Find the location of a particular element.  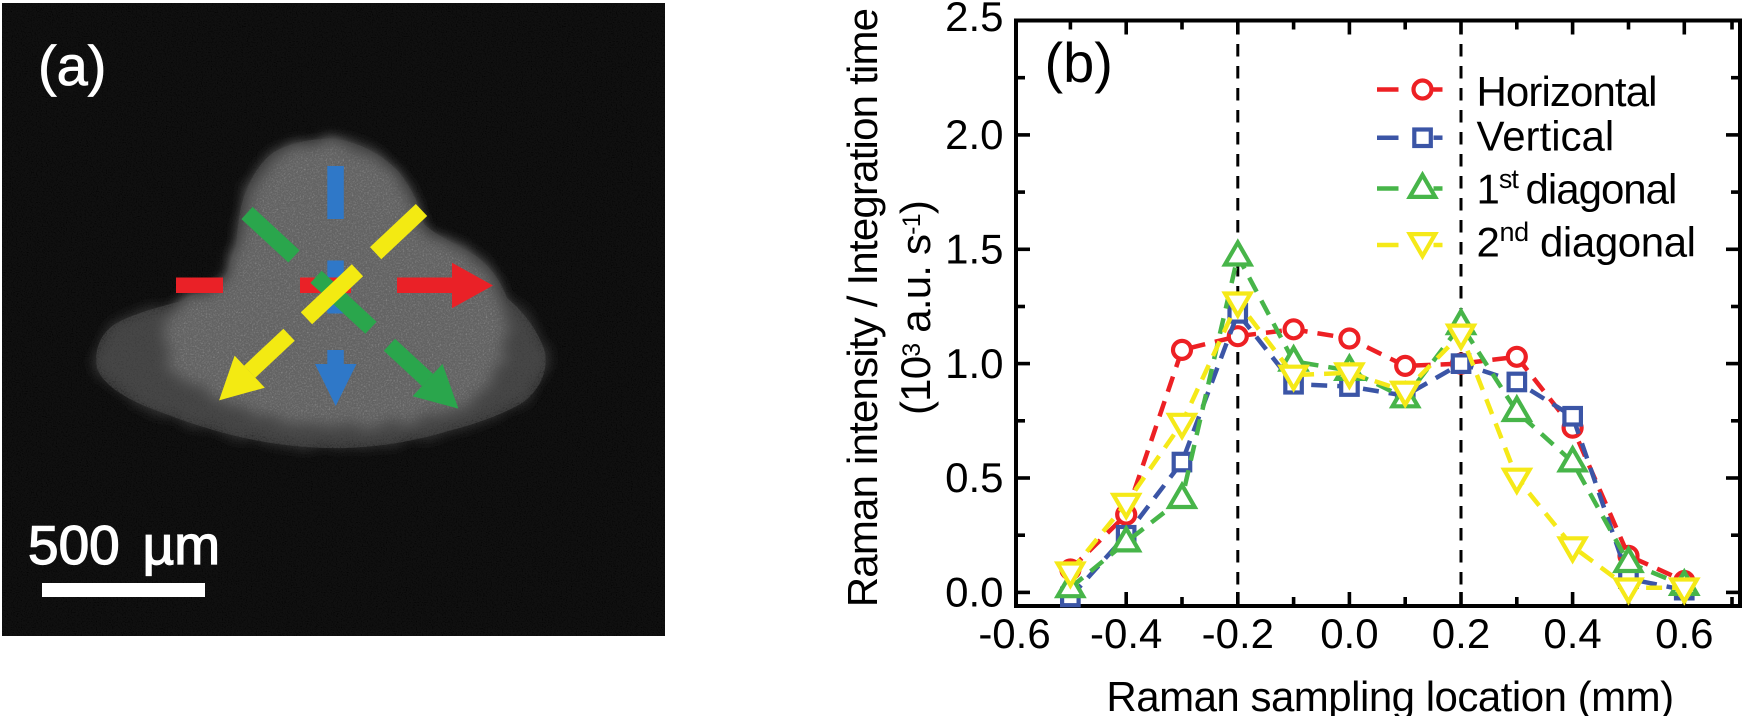

svg-text: (a) is located at coordinates (72, 65).